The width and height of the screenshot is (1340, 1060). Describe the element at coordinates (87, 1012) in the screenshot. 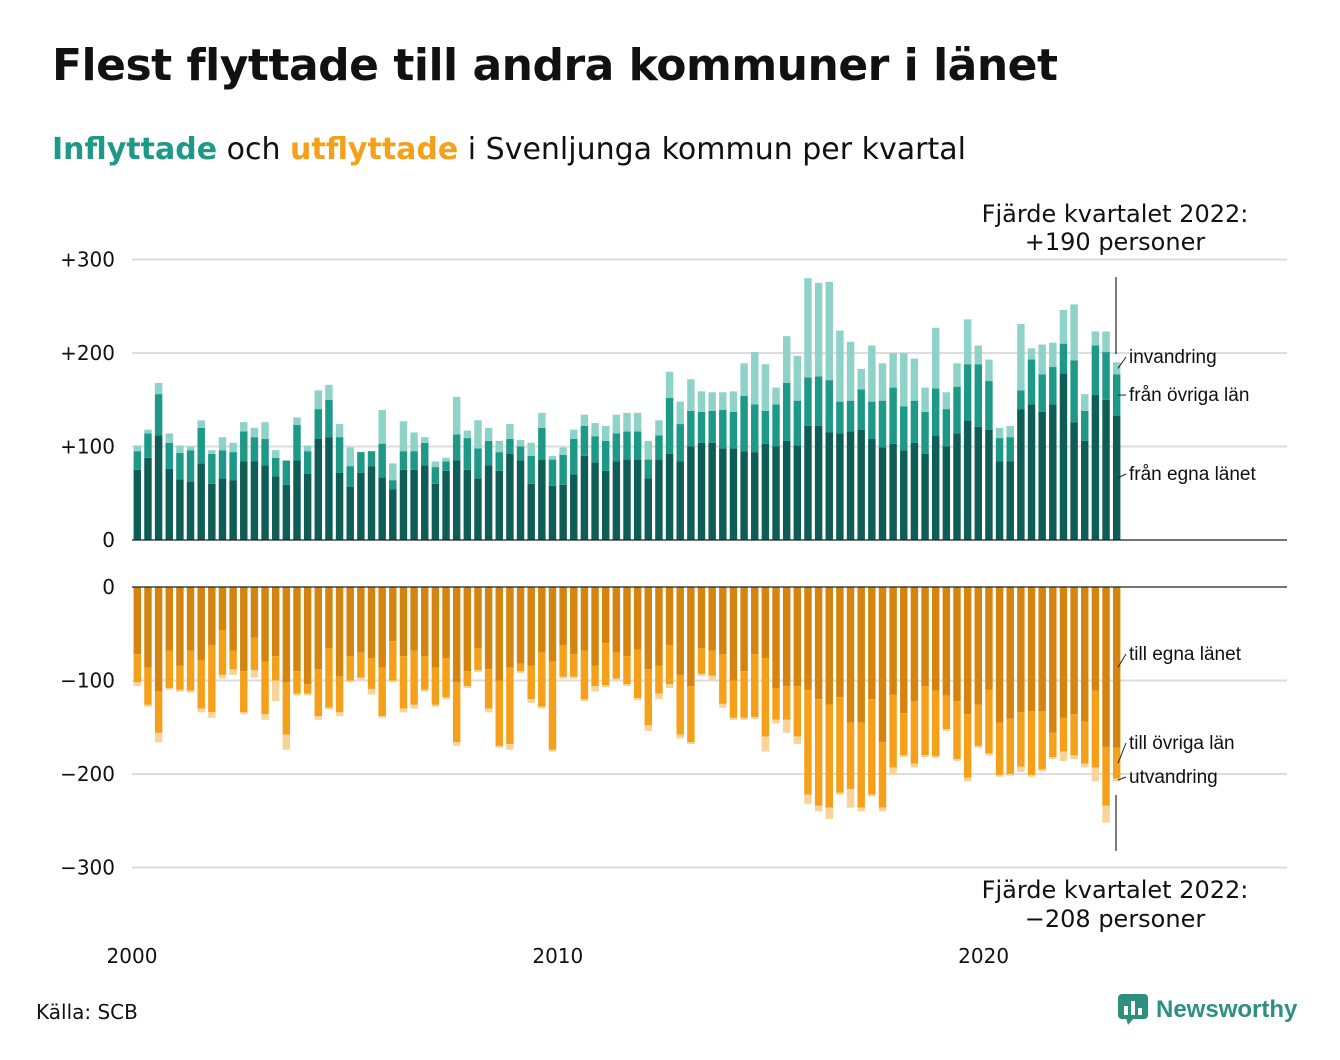

I see `source-note: Källa: SCB` at that location.